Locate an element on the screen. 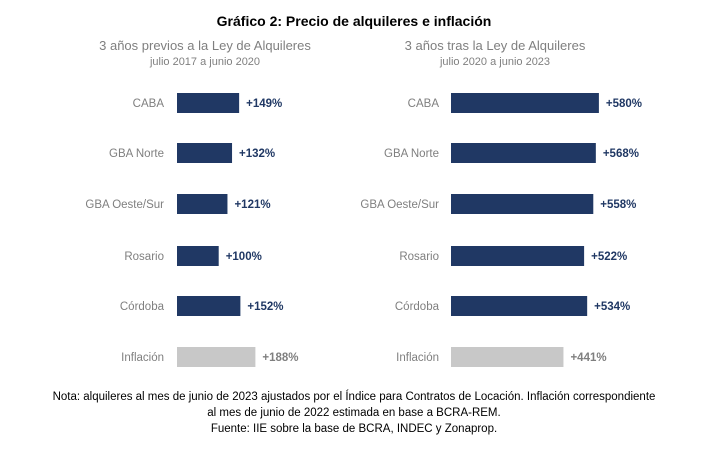  right-category-label-gba-norte: GBA Norte is located at coordinates (411, 154).